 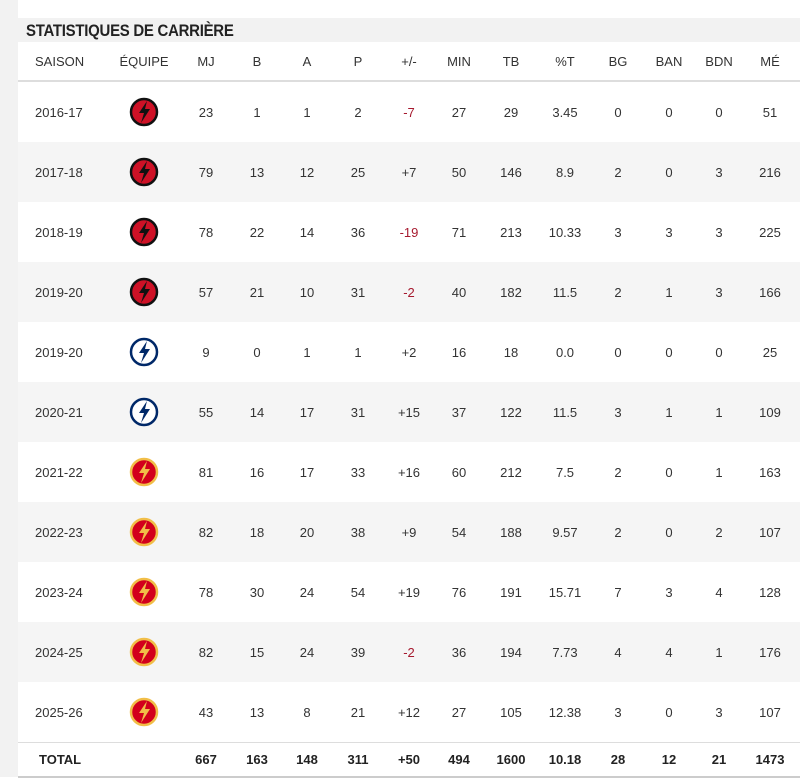 What do you see at coordinates (770, 112) in the screenshot?
I see `stat-cell: 51` at bounding box center [770, 112].